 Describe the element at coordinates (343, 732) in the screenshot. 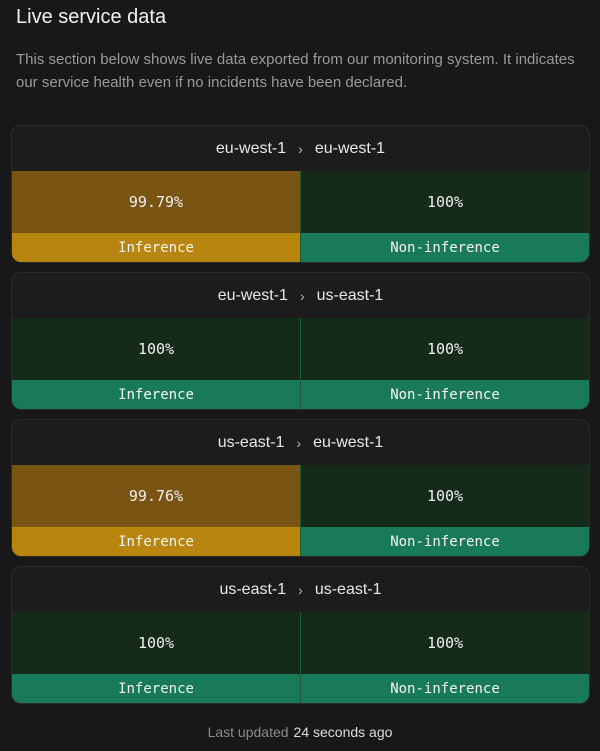

I see `footer-time: 24 seconds ago` at that location.